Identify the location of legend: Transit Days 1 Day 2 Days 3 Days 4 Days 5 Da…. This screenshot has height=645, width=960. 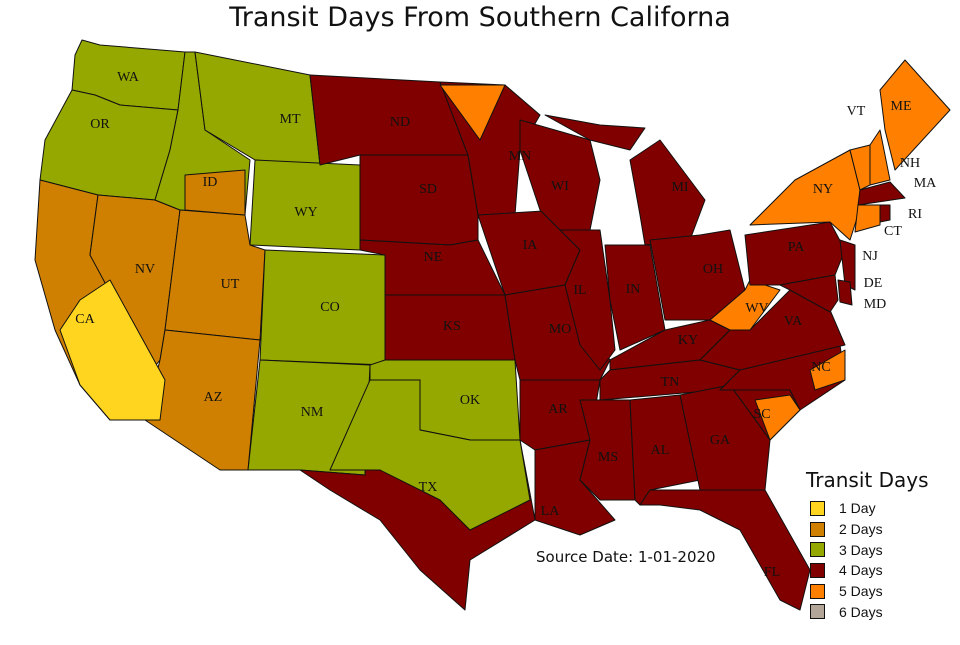
(867, 545).